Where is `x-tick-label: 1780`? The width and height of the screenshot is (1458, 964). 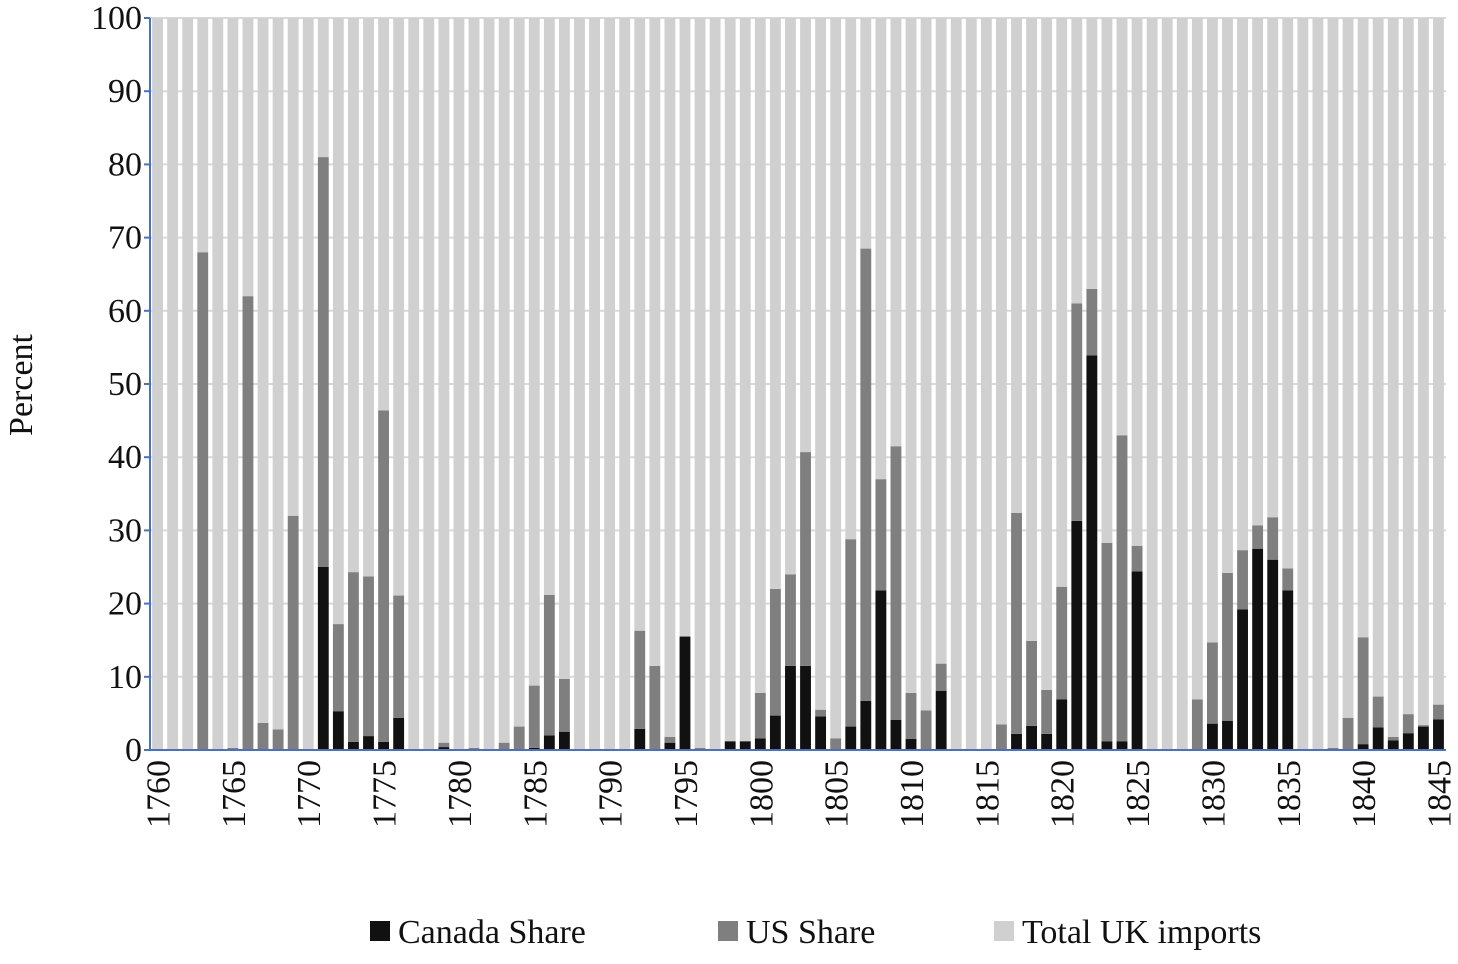
x-tick-label: 1780 is located at coordinates (460, 794).